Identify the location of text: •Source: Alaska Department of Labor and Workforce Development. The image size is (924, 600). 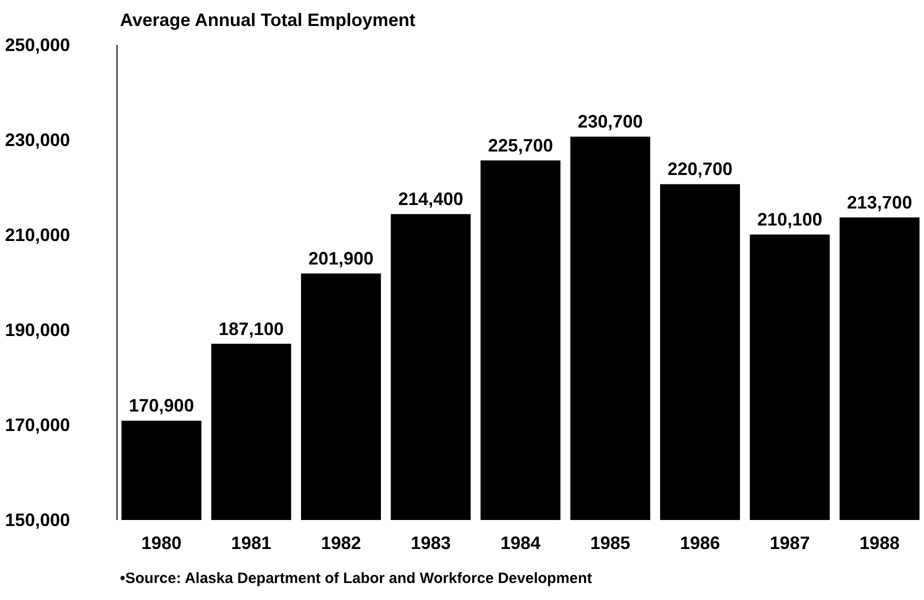
(356, 578).